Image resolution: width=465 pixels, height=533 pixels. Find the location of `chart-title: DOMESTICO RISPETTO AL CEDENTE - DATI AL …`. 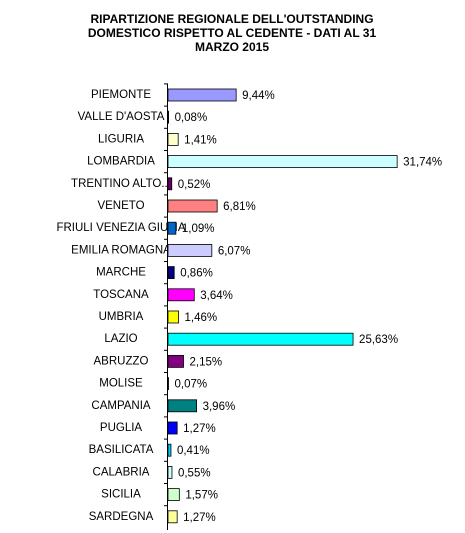

chart-title: DOMESTICO RISPETTO AL CEDENTE - DATI AL … is located at coordinates (232, 33).